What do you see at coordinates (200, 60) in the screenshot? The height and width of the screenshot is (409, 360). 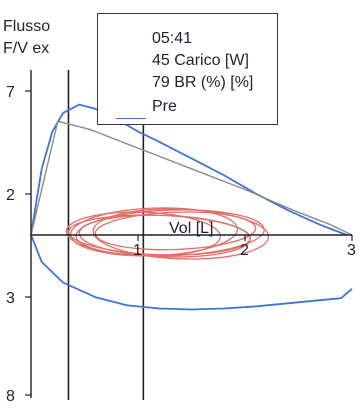 I see `legend-load: 45 Carico [W]` at bounding box center [200, 60].